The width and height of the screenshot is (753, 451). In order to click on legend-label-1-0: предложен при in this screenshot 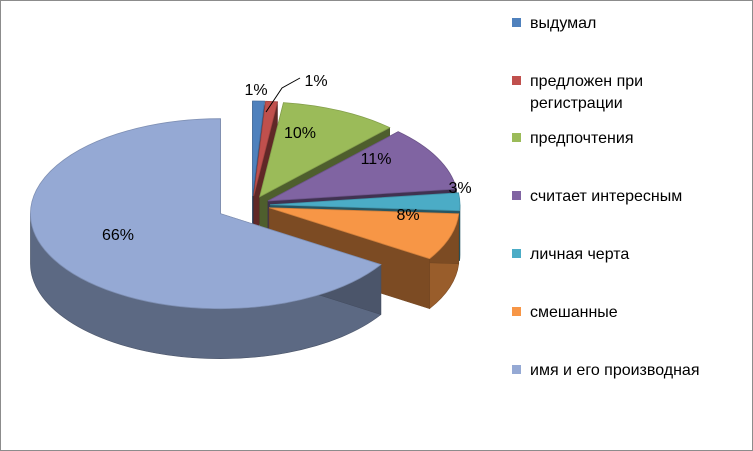, I will do `click(586, 81)`.